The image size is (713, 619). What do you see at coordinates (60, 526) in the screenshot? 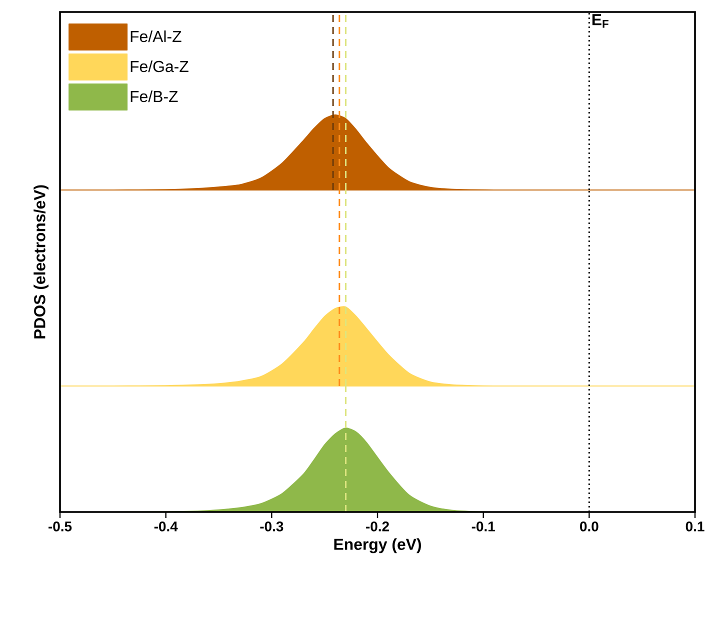
I see `x-tick-label: -0.5` at bounding box center [60, 526].